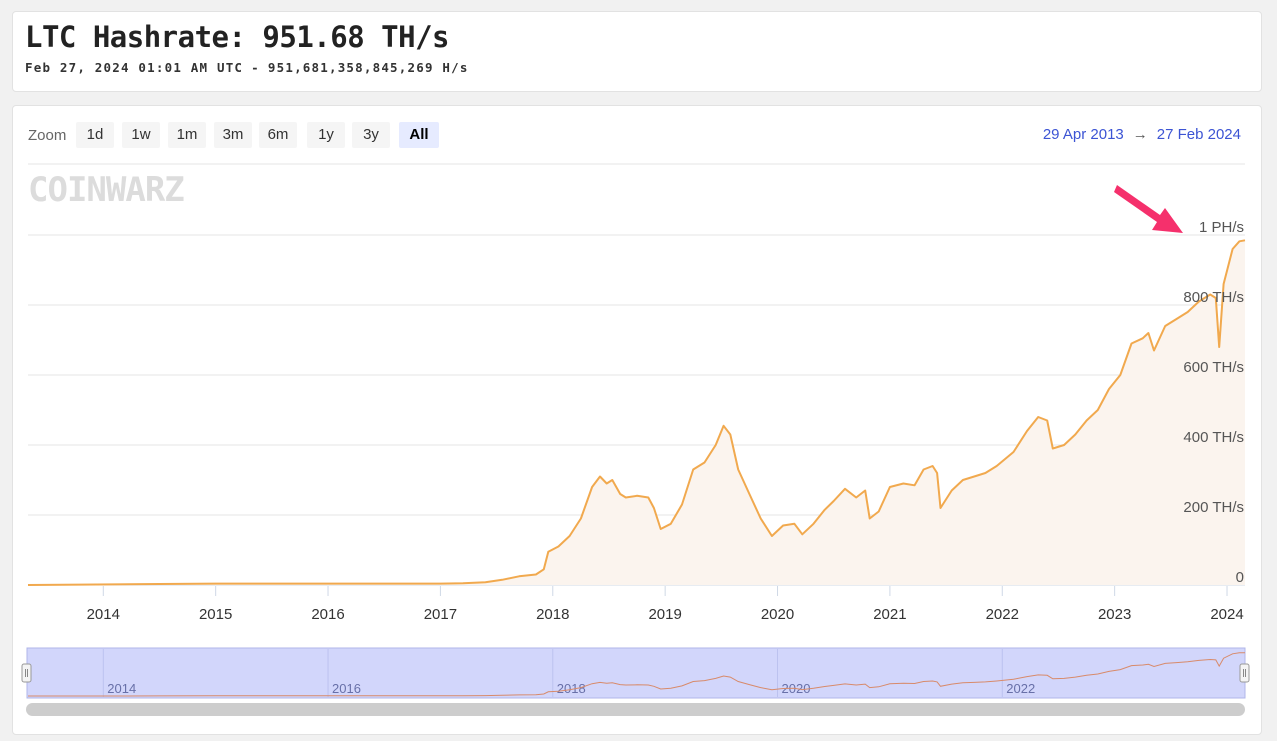 The image size is (1277, 741). What do you see at coordinates (1221, 227) in the screenshot?
I see `y-tick-label: 1 PH/s` at bounding box center [1221, 227].